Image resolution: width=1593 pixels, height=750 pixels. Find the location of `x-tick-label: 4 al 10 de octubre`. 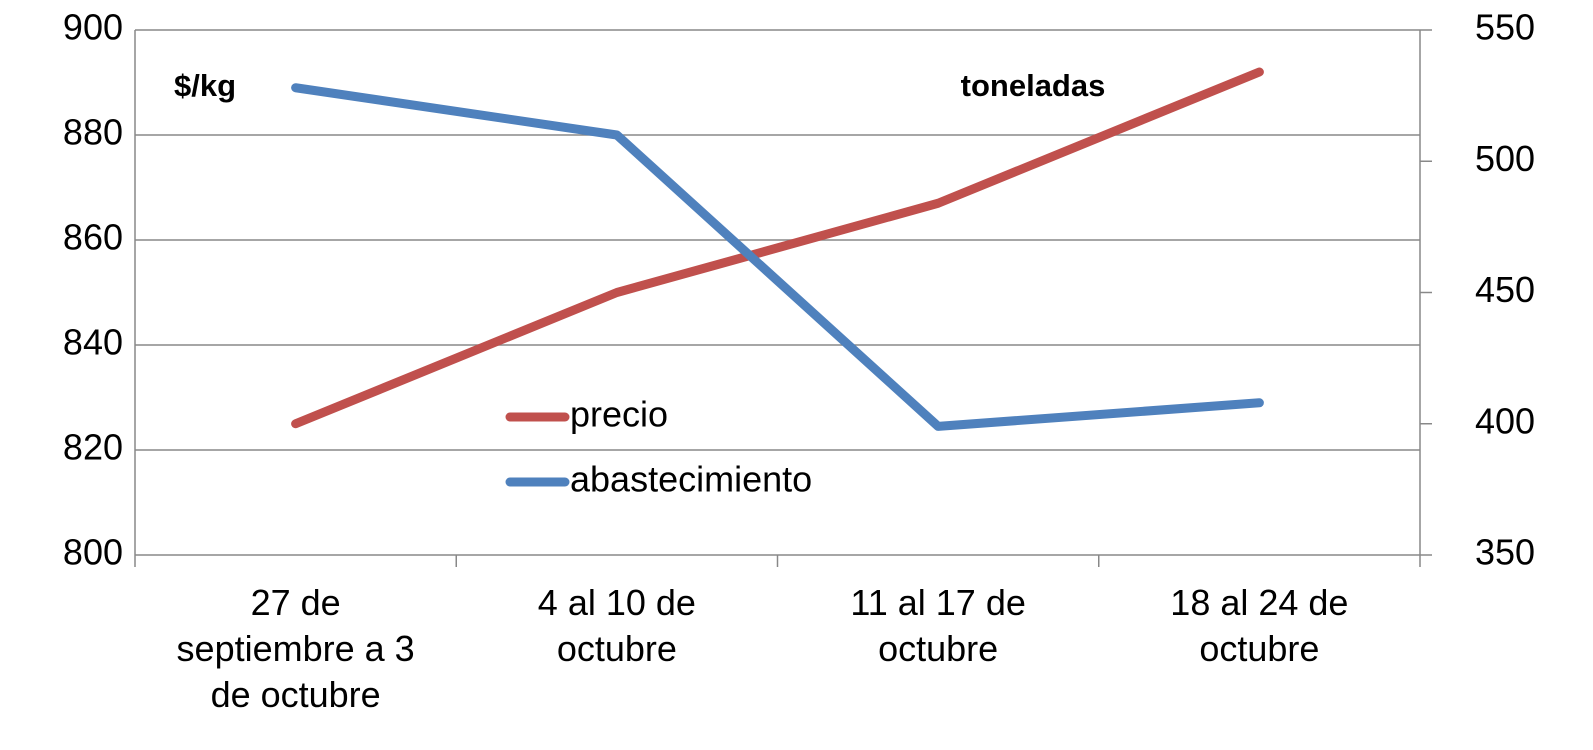

x-tick-label: 4 al 10 de octubre is located at coordinates (617, 625).